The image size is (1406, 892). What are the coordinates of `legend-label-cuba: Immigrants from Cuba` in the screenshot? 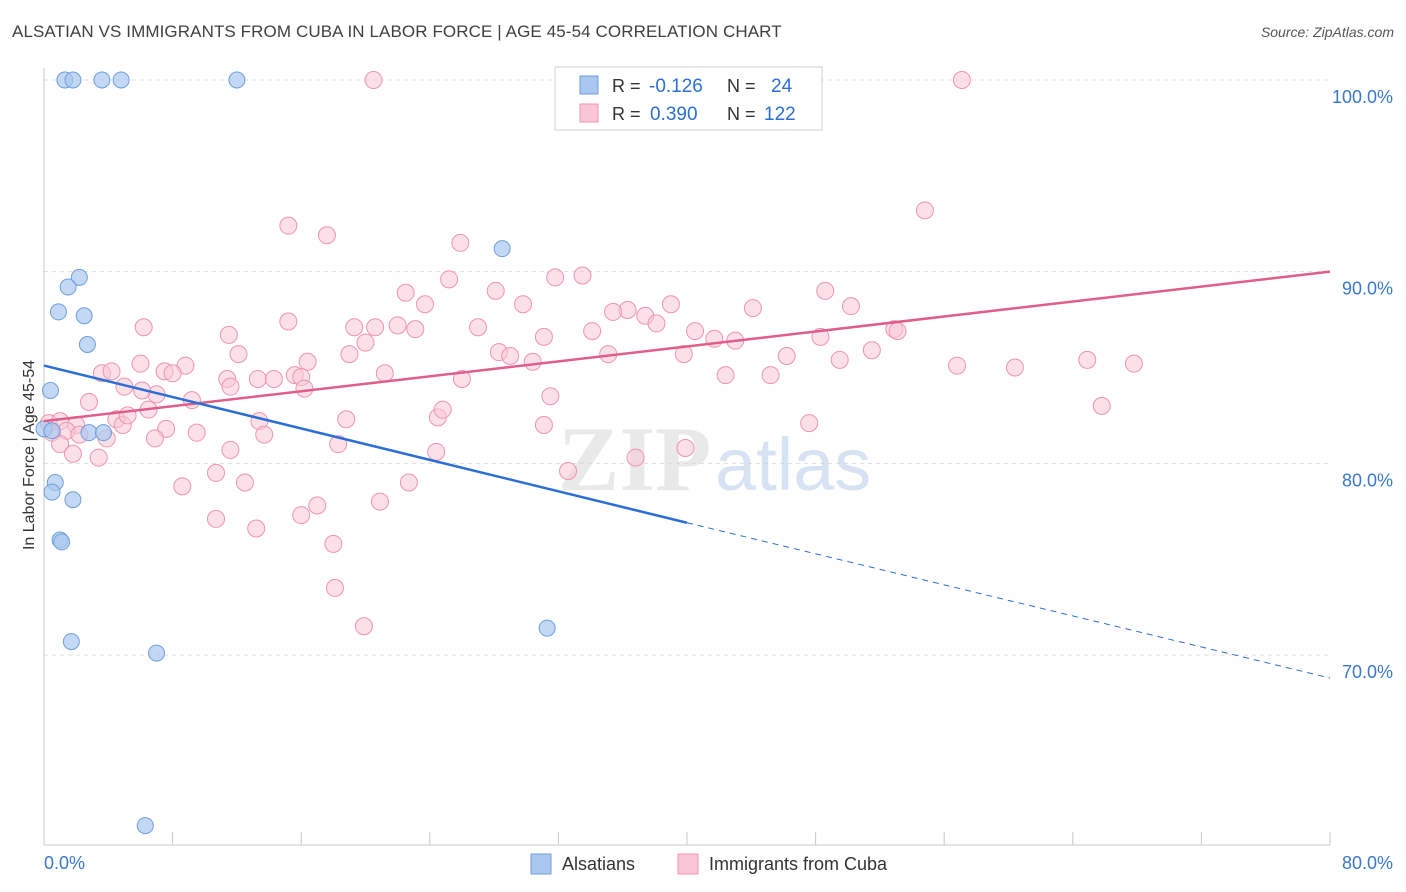 It's located at (798, 864).